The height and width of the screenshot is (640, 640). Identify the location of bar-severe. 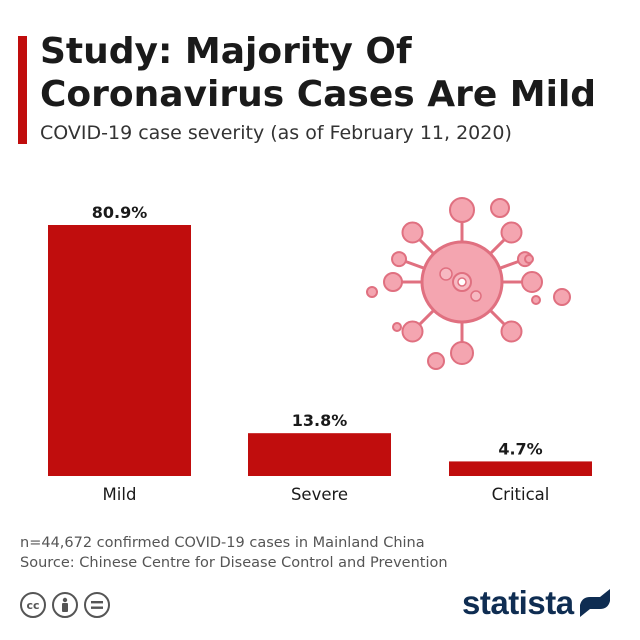
(319, 454).